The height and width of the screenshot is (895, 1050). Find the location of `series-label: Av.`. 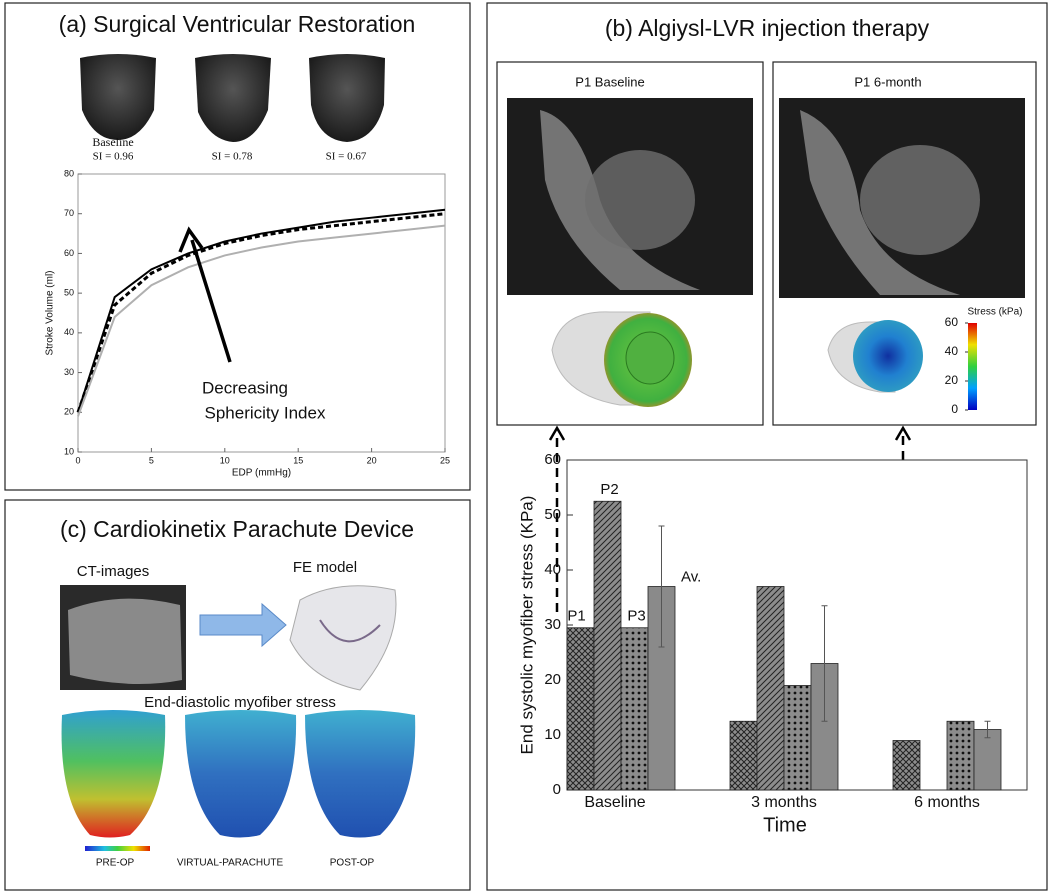

series-label: Av. is located at coordinates (691, 576).